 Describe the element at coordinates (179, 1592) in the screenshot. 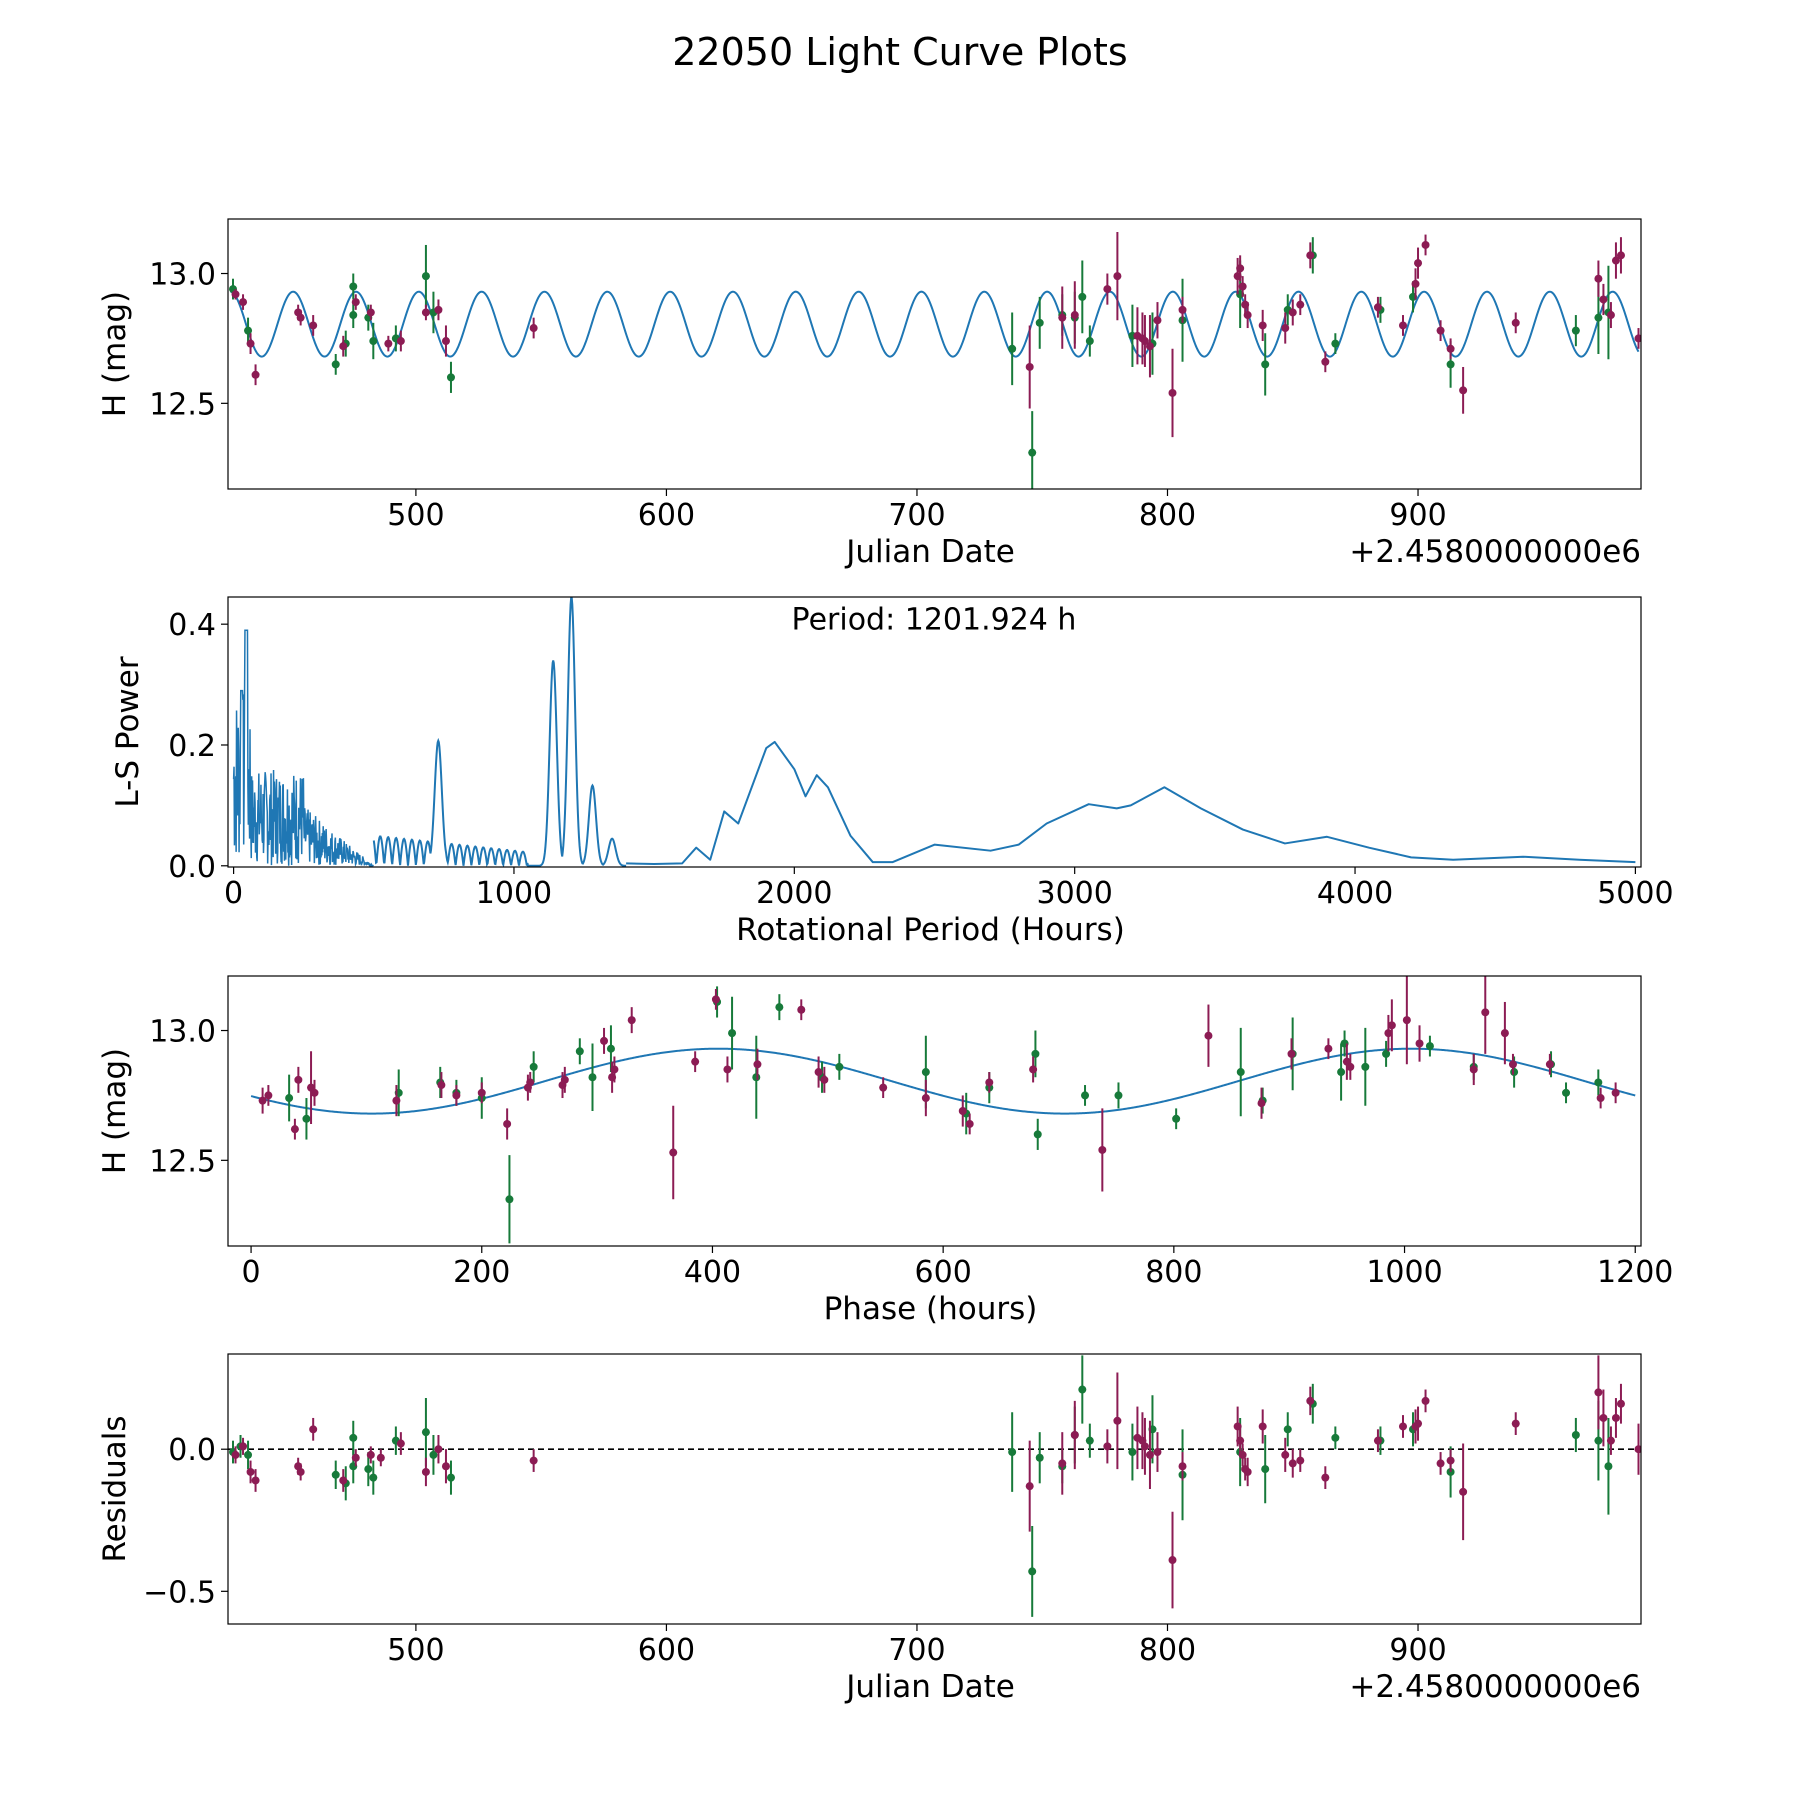

I see `y-tick-label: −0.5` at that location.